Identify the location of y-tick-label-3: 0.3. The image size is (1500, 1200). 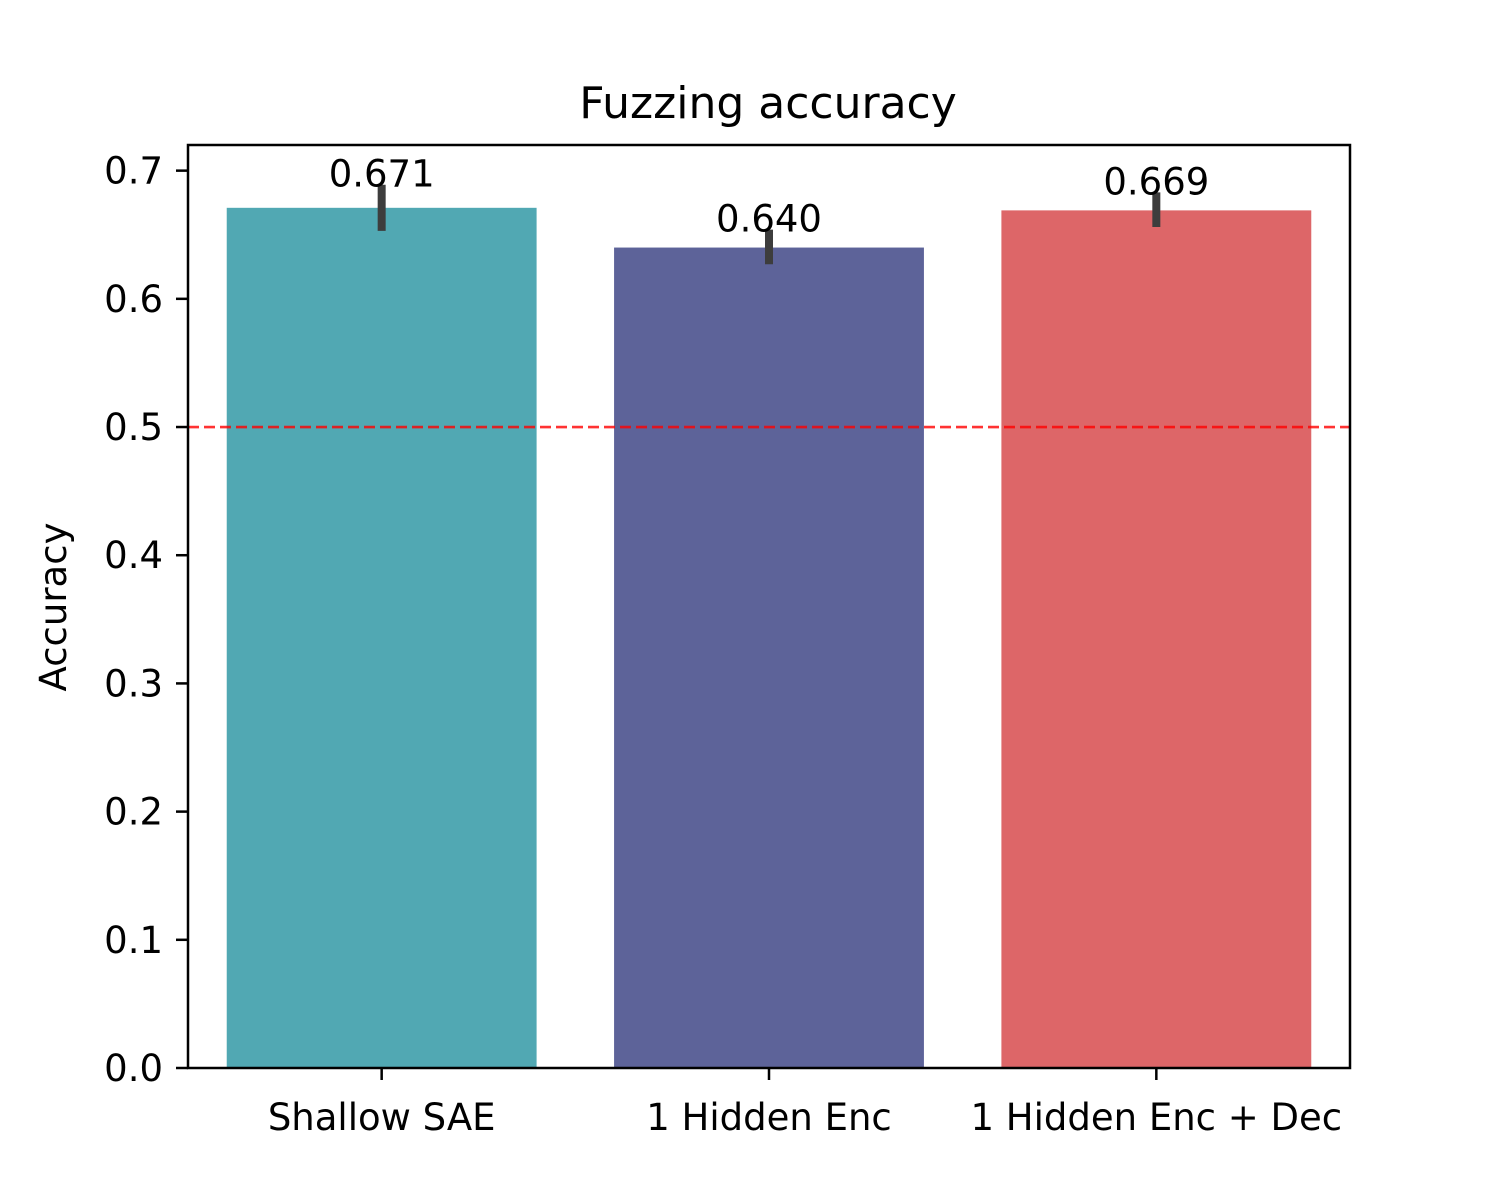
(133, 683).